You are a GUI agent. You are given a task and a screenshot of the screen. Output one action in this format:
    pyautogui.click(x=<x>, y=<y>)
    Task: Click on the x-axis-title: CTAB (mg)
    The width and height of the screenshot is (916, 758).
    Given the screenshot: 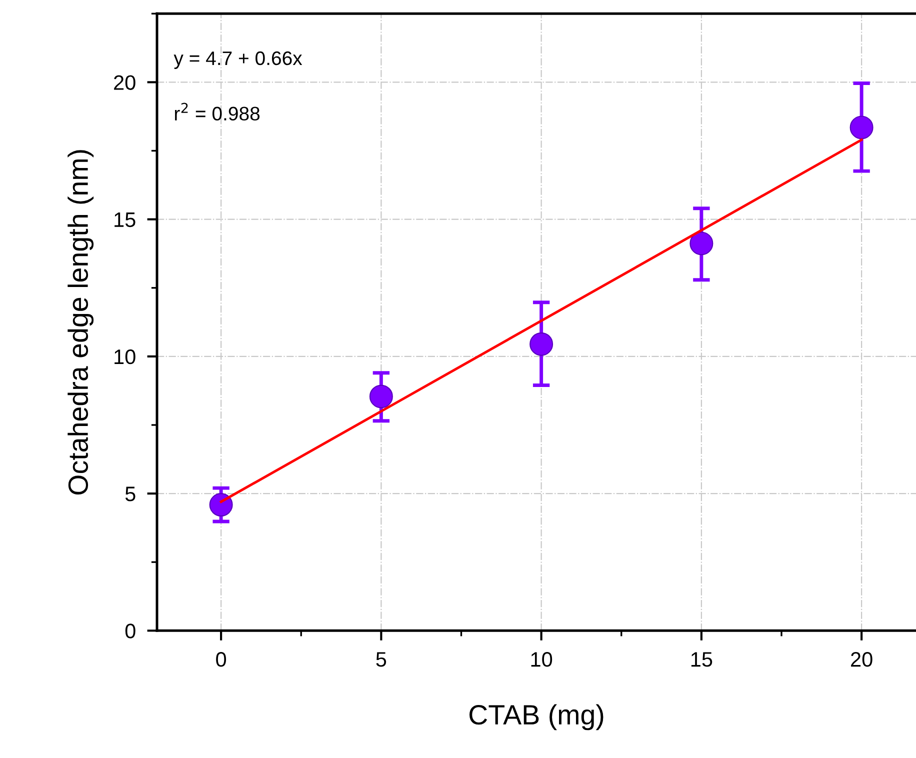 What is the action you would take?
    pyautogui.click(x=536, y=717)
    